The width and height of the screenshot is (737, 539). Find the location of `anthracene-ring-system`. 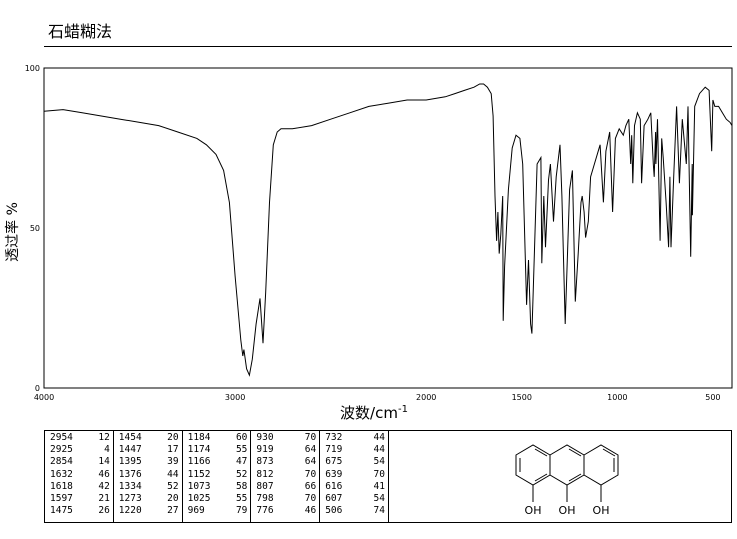

anthracene-ring-system is located at coordinates (567, 473).